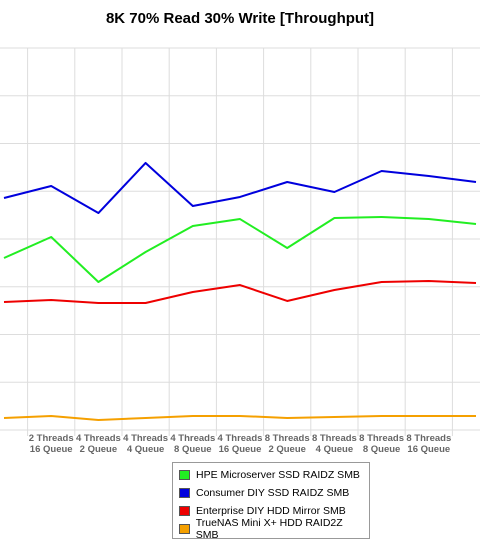  Describe the element at coordinates (51, 444) in the screenshot. I see `x-tick-label: 2 Threads 16 Queue` at that location.